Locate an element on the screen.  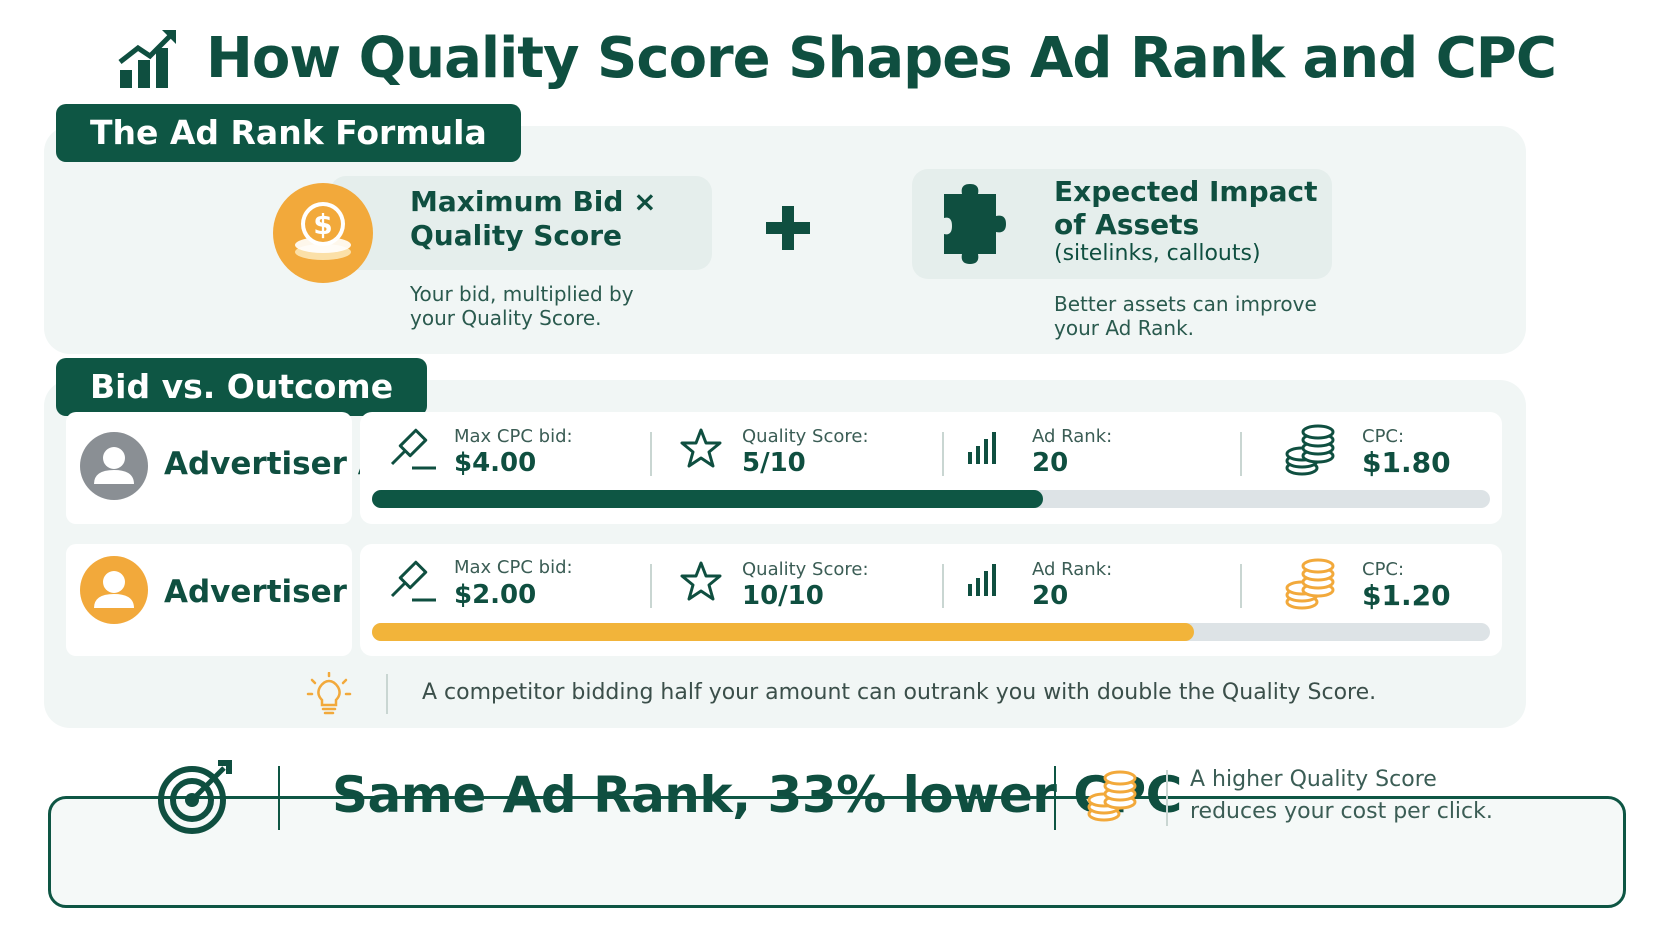
a-cpc-label: CPC: is located at coordinates (1383, 436).